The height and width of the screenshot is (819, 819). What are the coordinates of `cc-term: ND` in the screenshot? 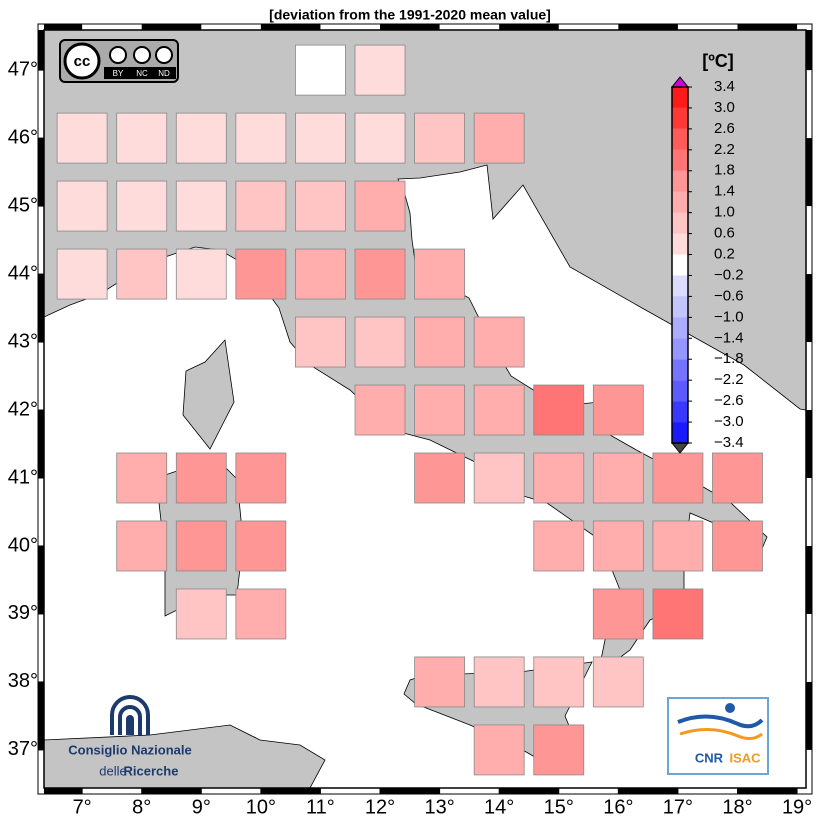 It's located at (164, 73).